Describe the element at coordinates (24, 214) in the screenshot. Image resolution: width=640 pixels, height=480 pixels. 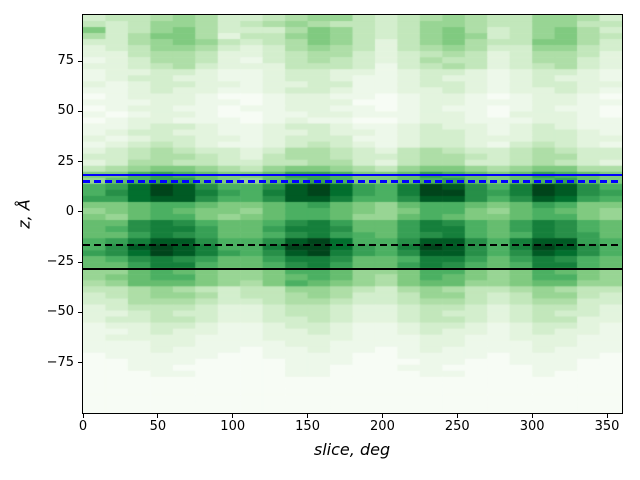
I see `y-axis-label: z, Å` at that location.